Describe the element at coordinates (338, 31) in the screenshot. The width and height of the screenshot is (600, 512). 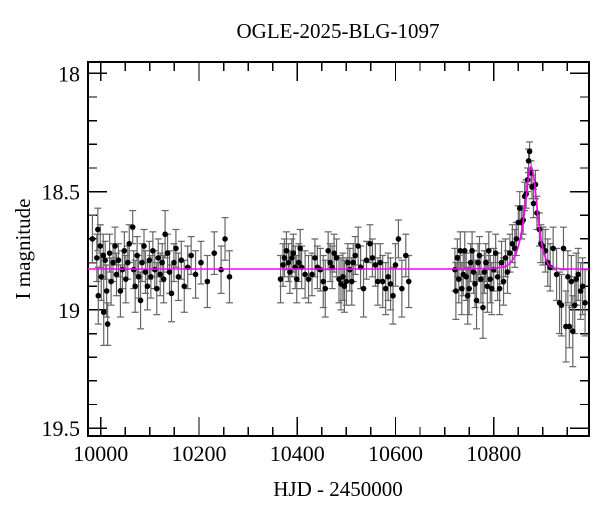
I see `chart-title: OGLE-2025-BLG-1097` at that location.